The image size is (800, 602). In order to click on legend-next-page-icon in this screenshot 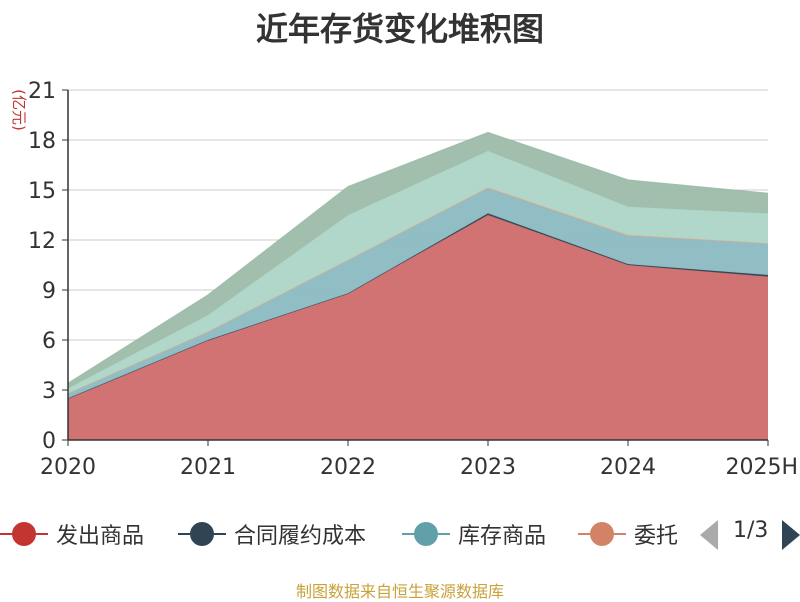, I will do `click(791, 535)`.